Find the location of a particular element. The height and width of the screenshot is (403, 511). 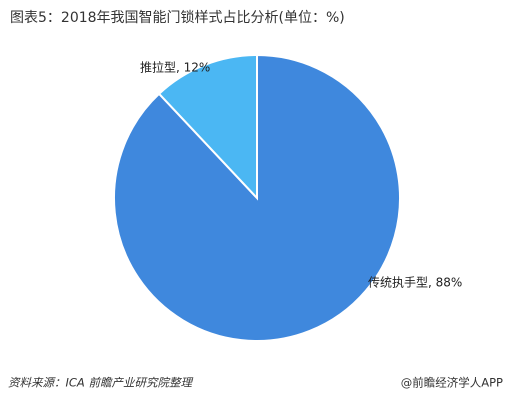

source-note: 资料来源：ICA 前瞻产业研究院整理 is located at coordinates (100, 383).